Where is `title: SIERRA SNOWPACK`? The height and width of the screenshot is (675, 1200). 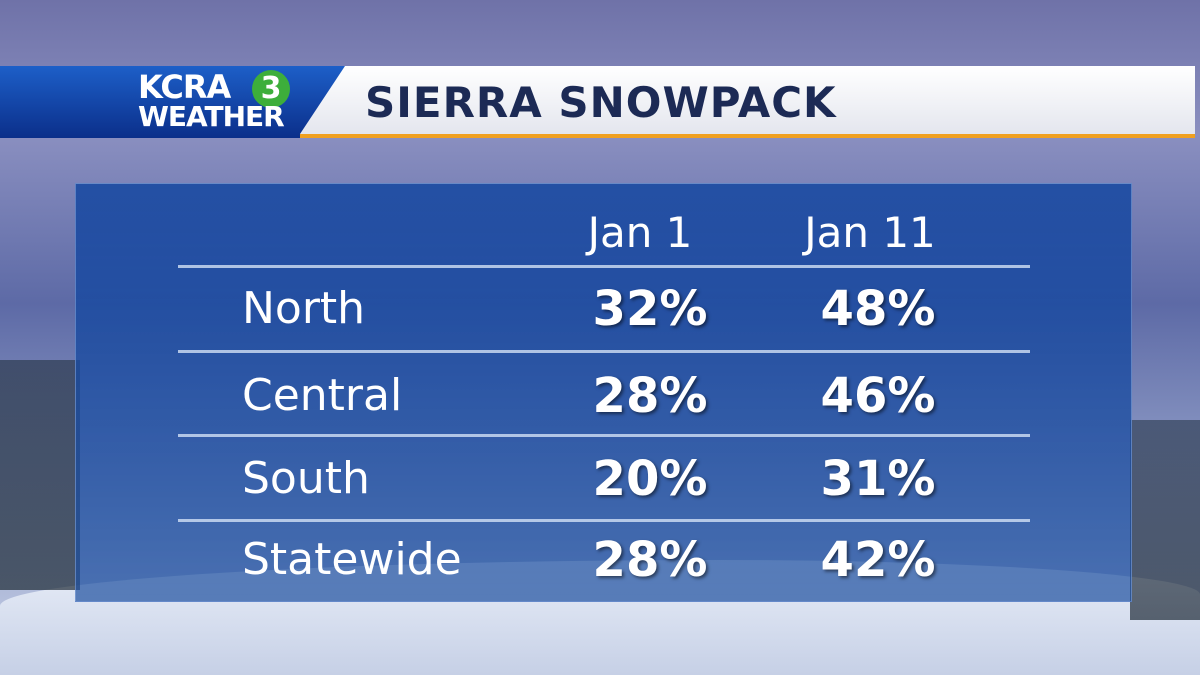
title: SIERRA SNOWPACK is located at coordinates (601, 102).